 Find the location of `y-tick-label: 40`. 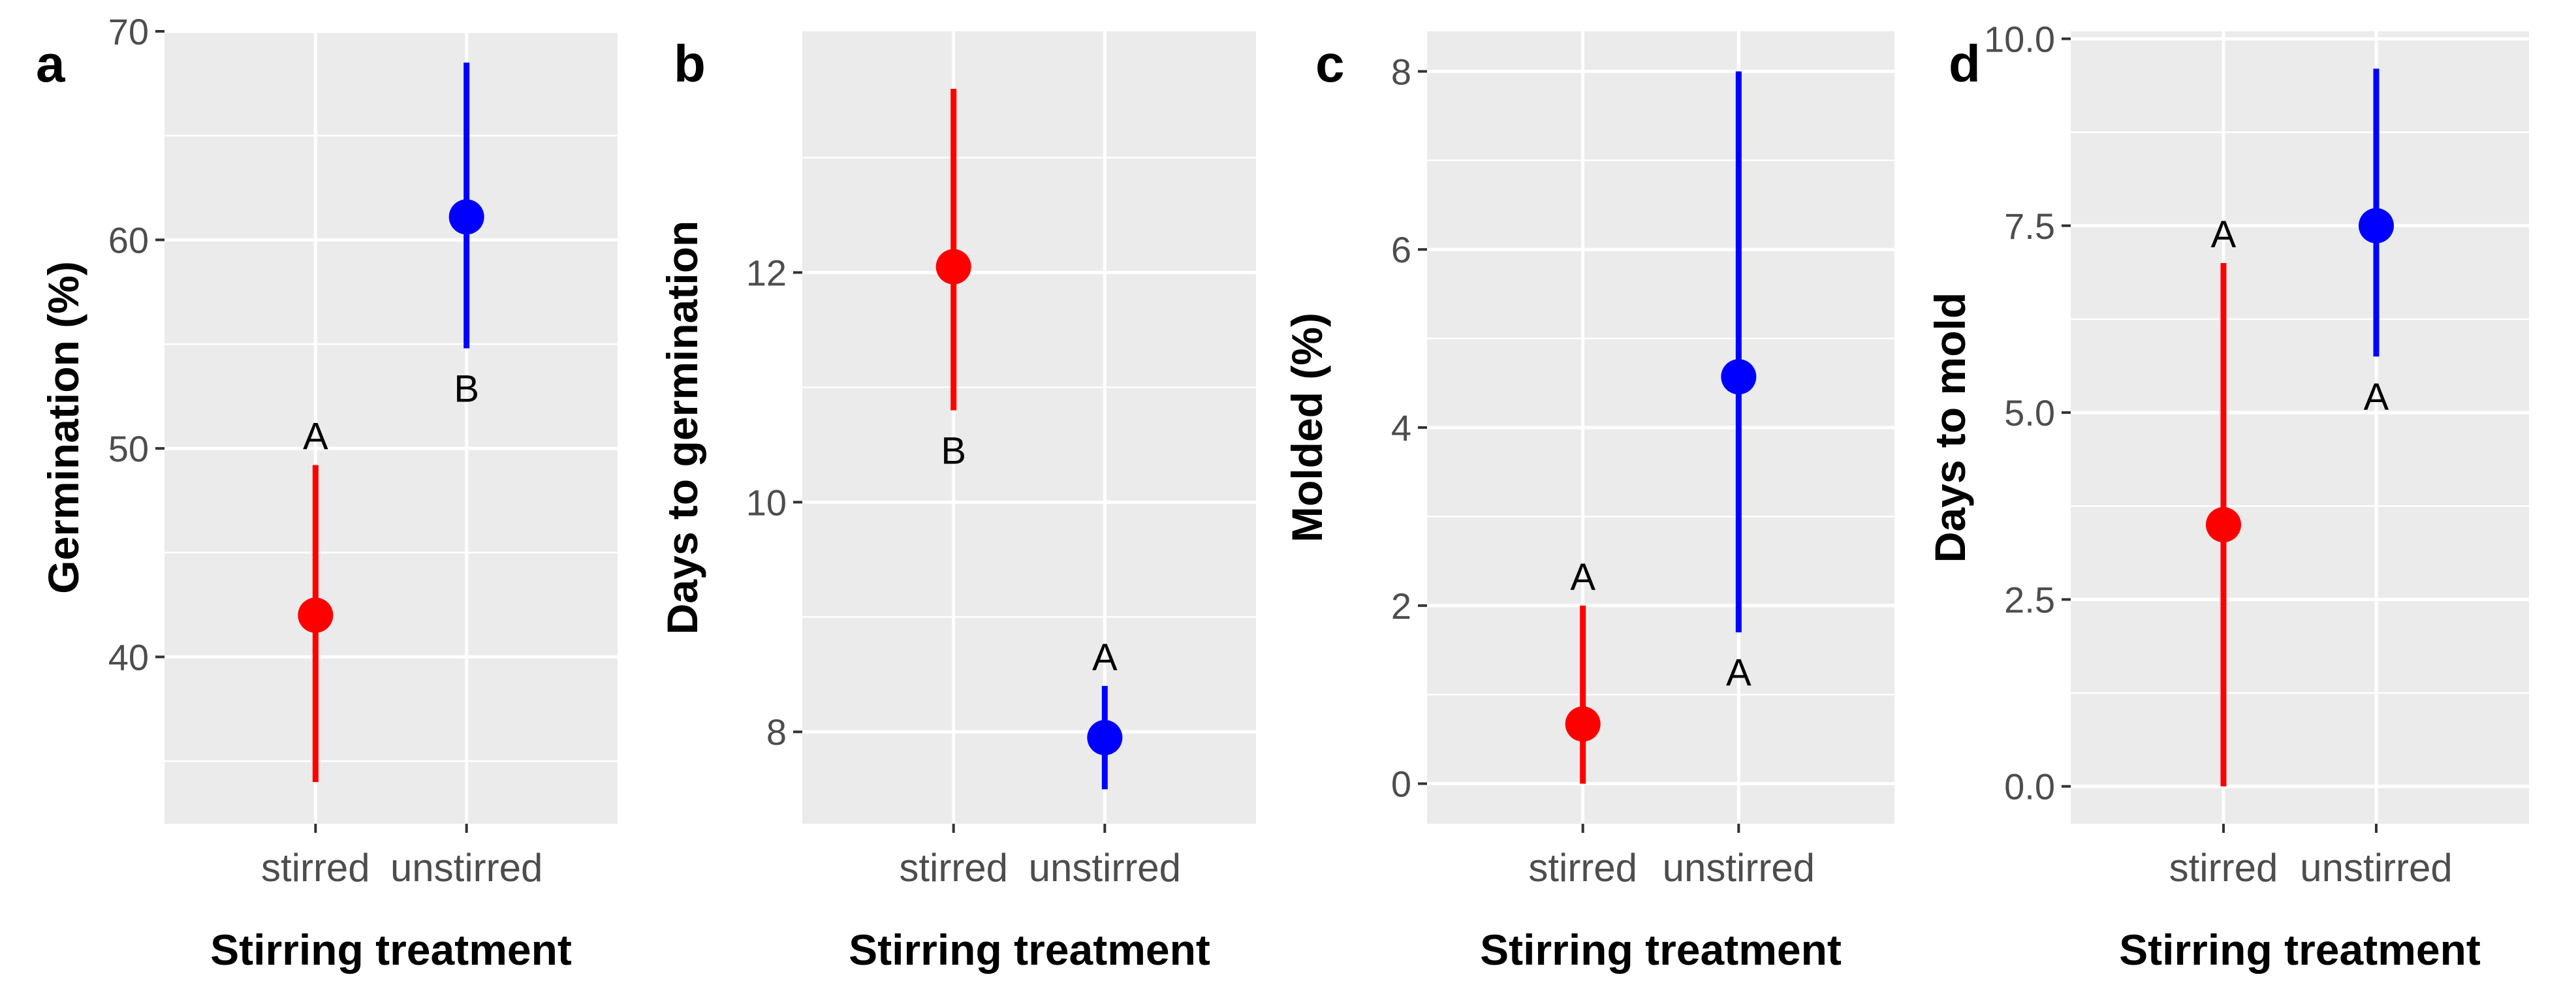

y-tick-label: 40 is located at coordinates (128, 657).